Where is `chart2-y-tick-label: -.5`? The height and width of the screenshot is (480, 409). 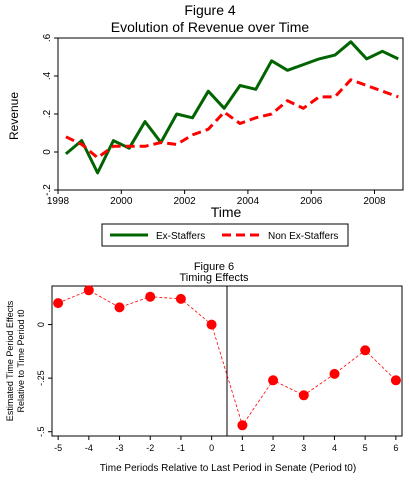 chart2-y-tick-label: -.5 is located at coordinates (41, 431).